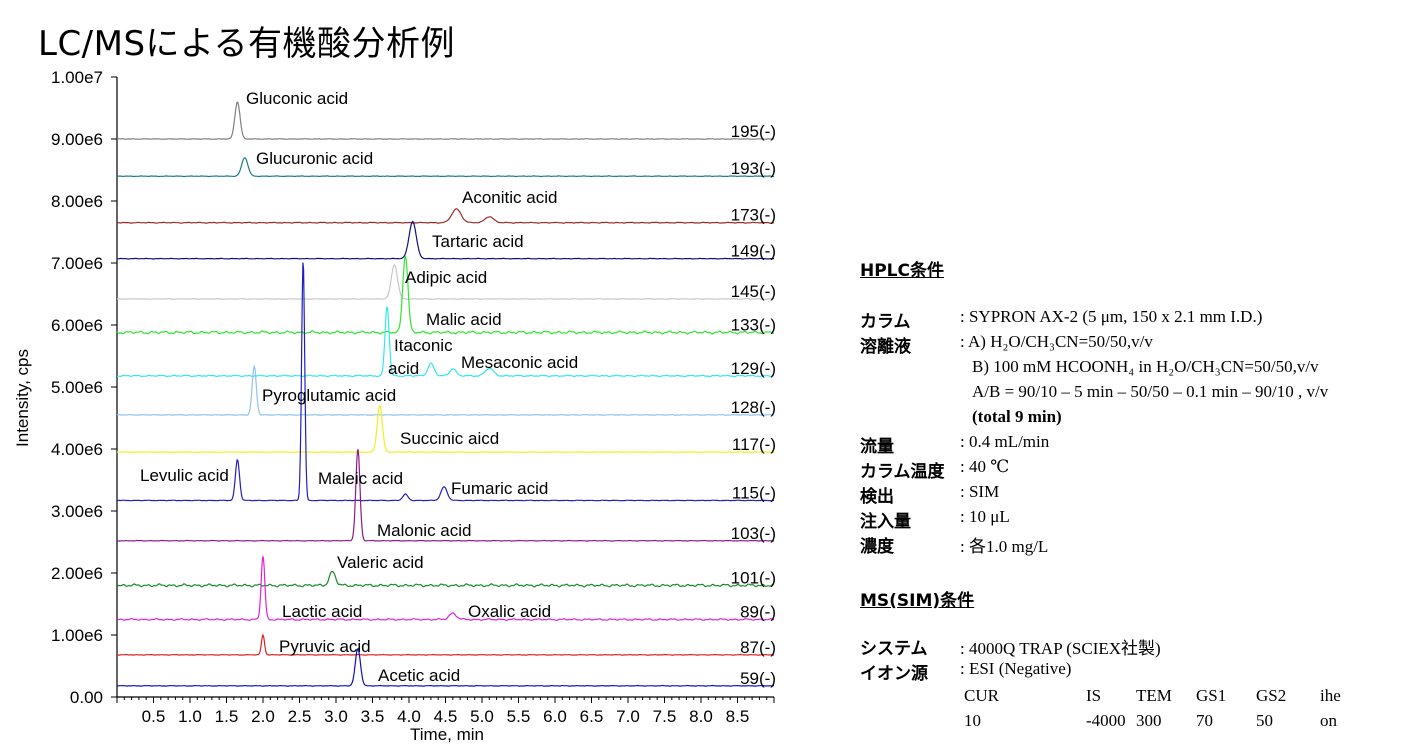 Image resolution: width=1423 pixels, height=747 pixels. I want to click on trace-adipic-acid, so click(445, 282).